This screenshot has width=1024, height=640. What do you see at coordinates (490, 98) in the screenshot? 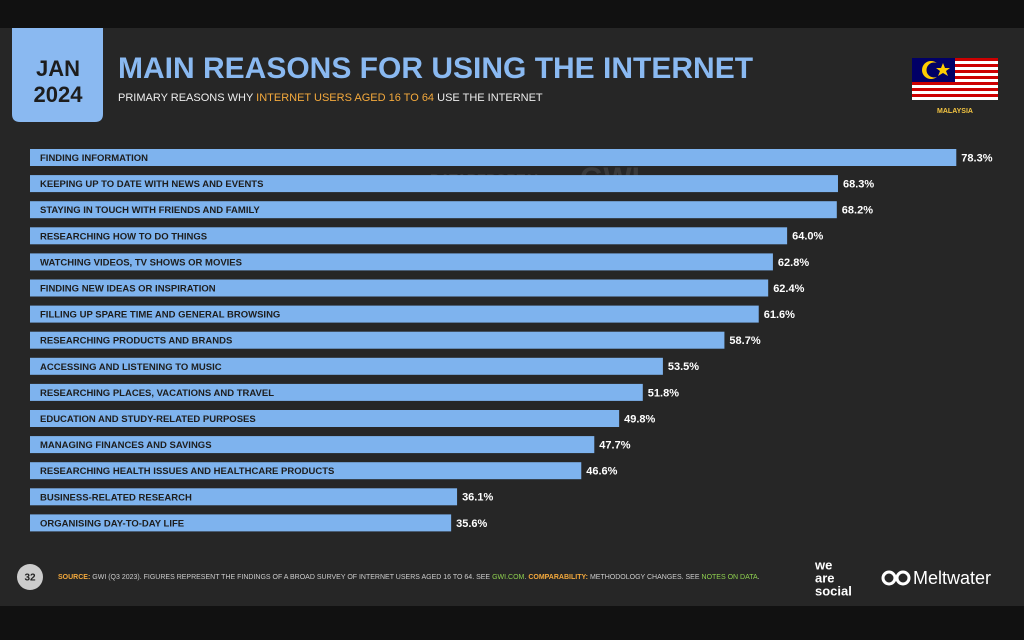
I see `subtitle-text: USE THE INTERNET` at bounding box center [490, 98].